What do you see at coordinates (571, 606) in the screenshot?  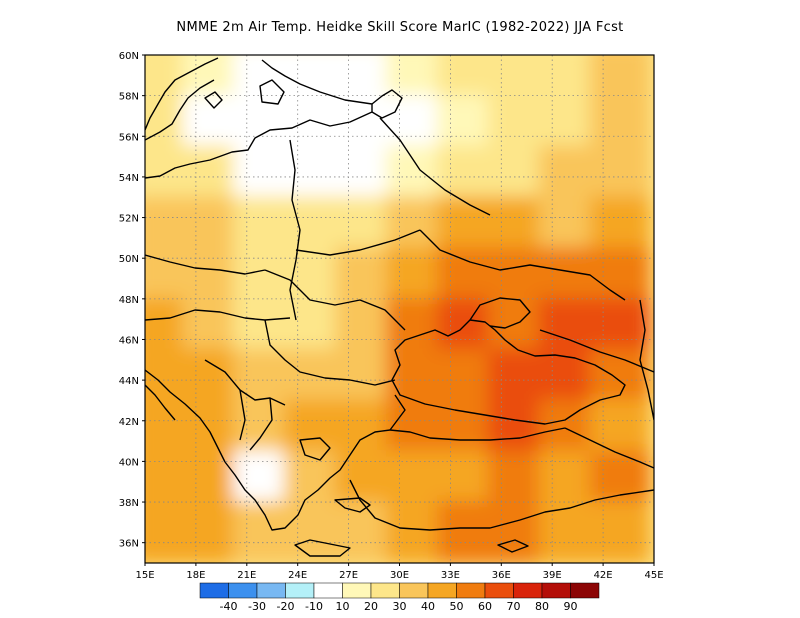 I see `colorbar-label: 90` at bounding box center [571, 606].